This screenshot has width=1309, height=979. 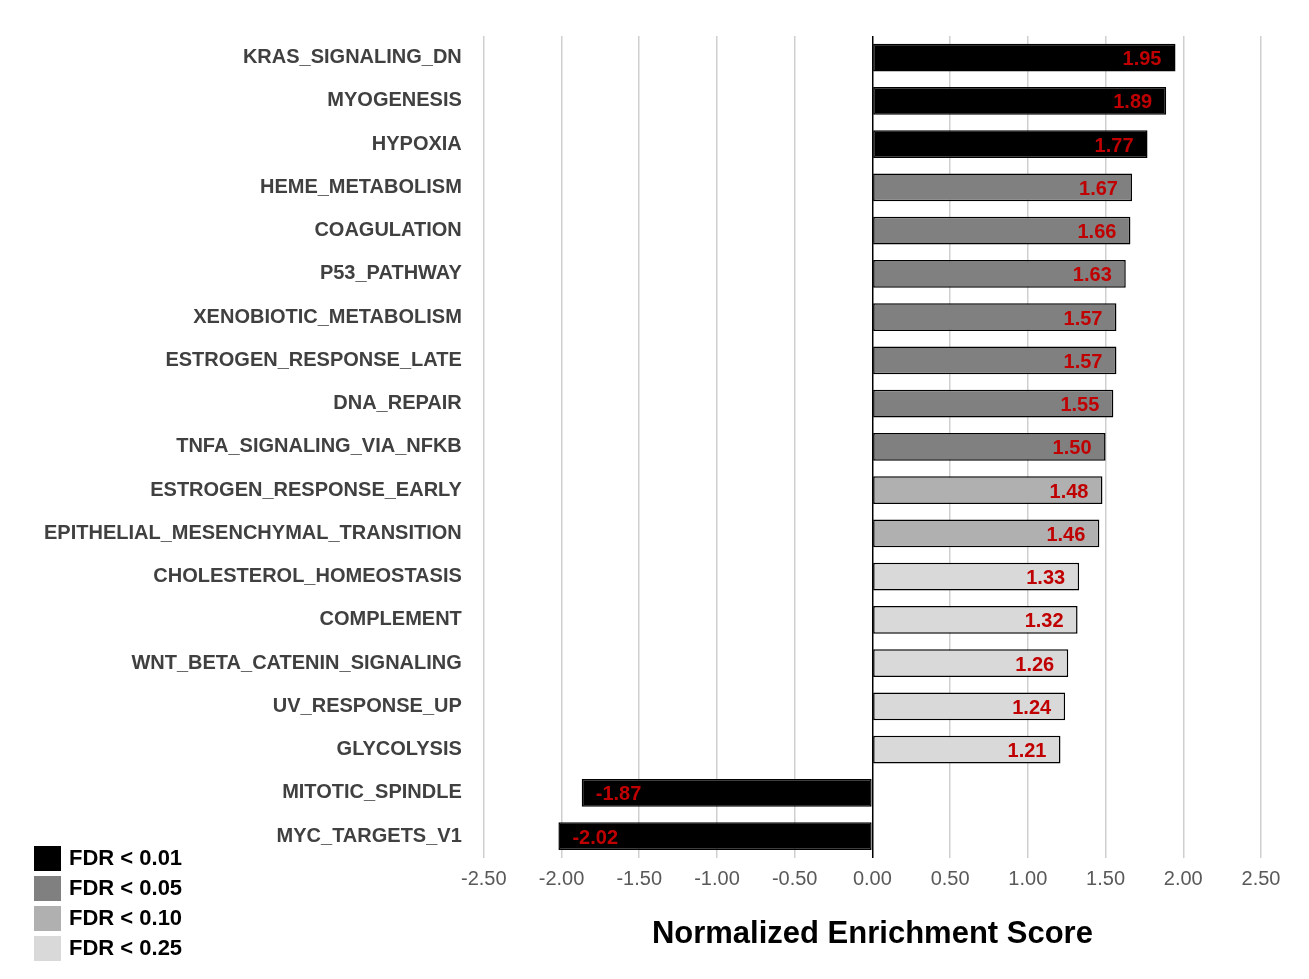 What do you see at coordinates (126, 888) in the screenshot?
I see `legend-label: FDR < 0.05` at bounding box center [126, 888].